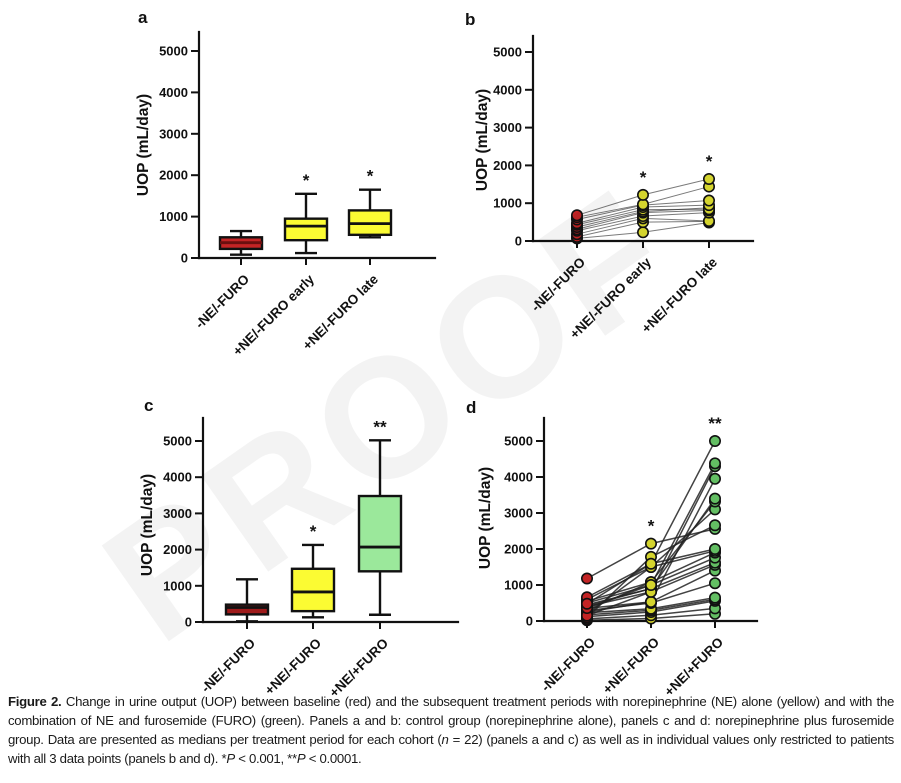 This screenshot has height=783, width=901. I want to click on caption-segment: < 0.0001., so click(333, 759).